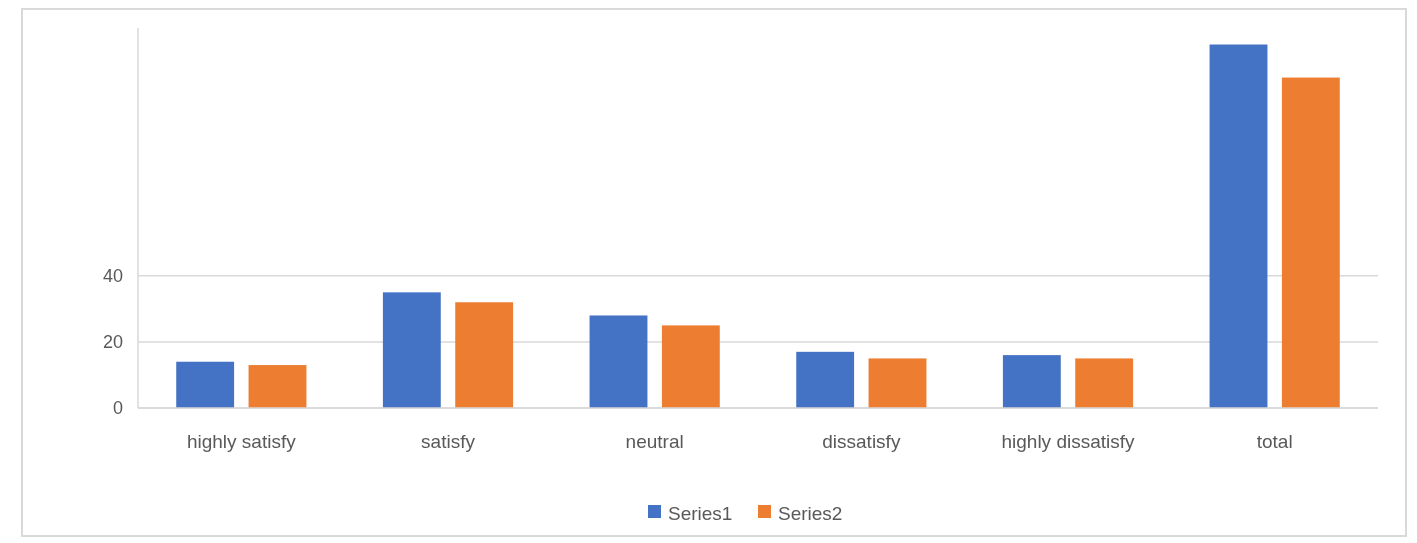  I want to click on y-tick-label: 20, so click(112, 342).